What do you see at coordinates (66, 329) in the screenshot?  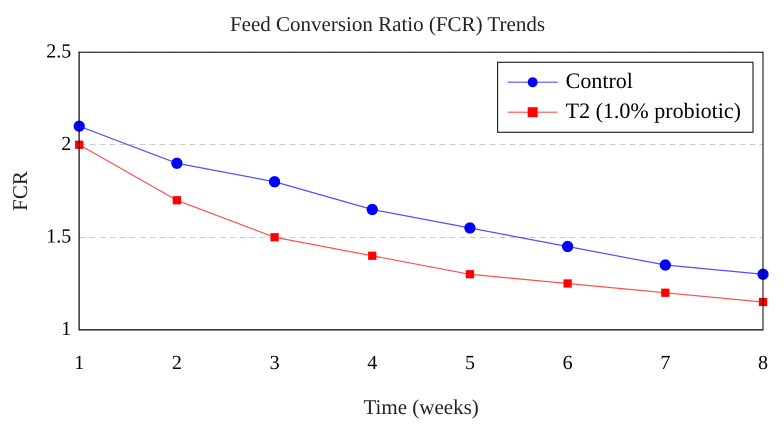 I see `y-tick-label: 1` at bounding box center [66, 329].